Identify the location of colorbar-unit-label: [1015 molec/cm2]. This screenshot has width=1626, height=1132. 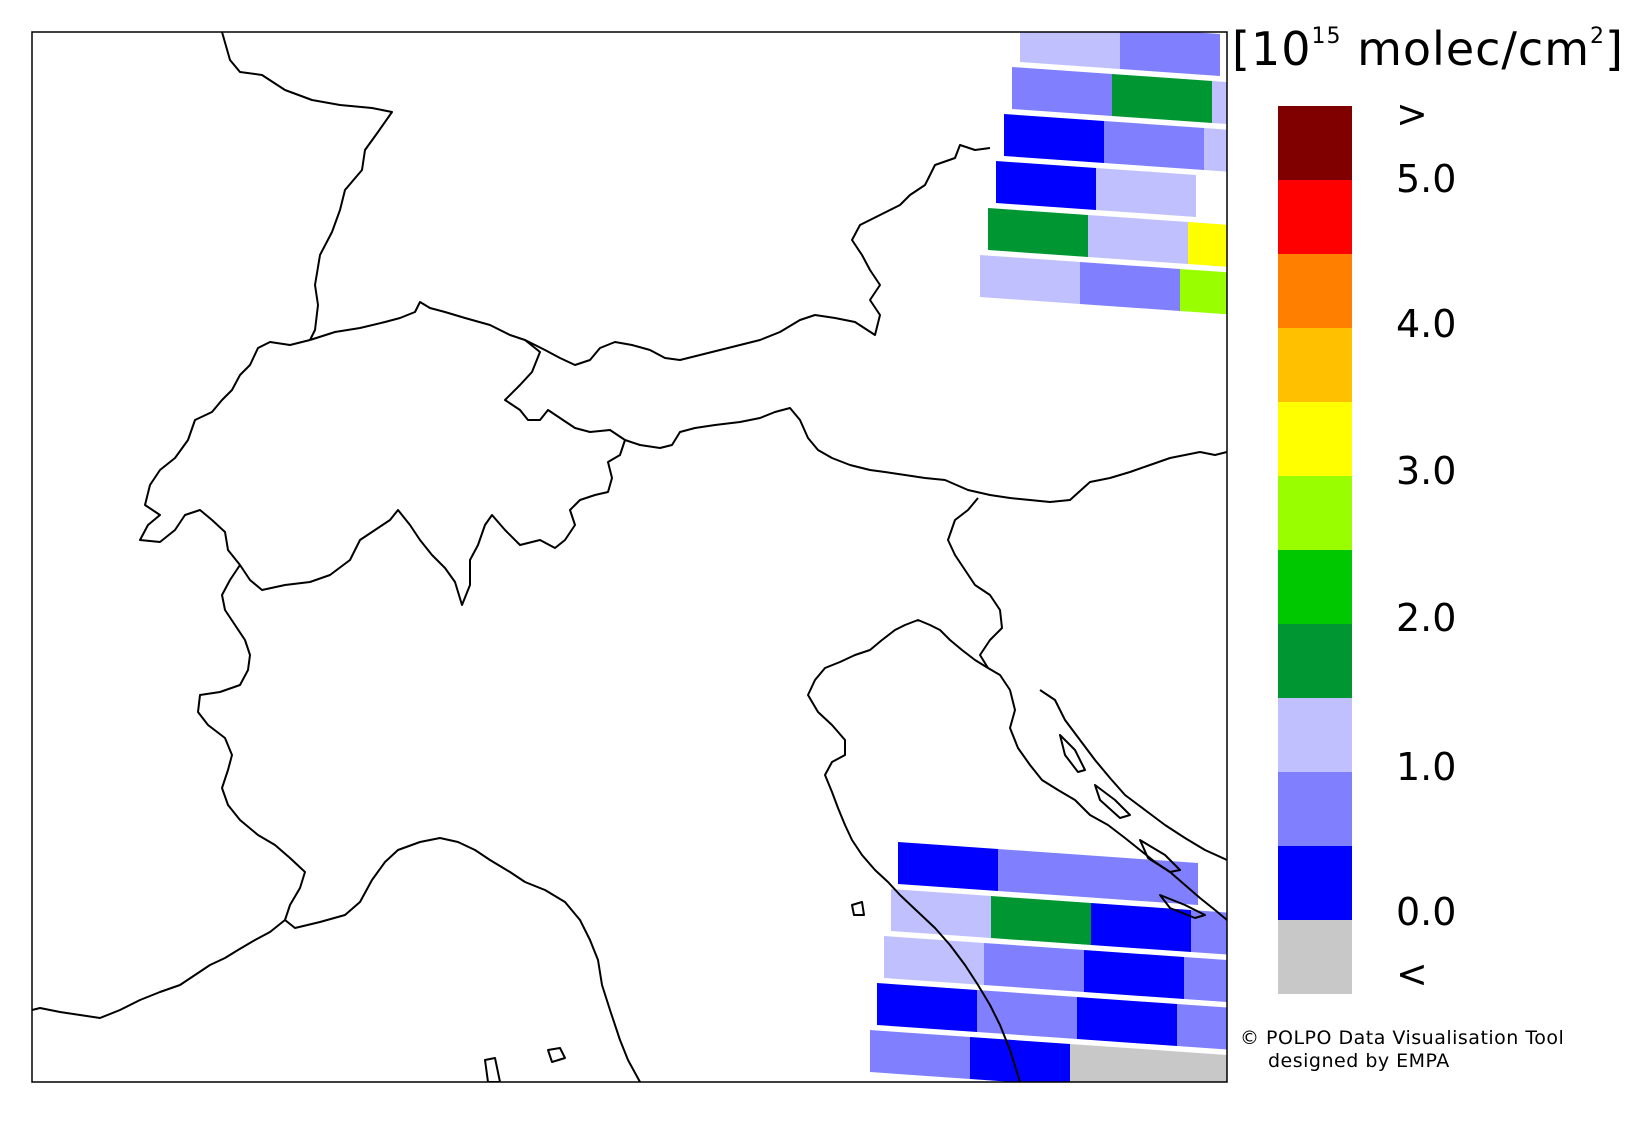
(1428, 49).